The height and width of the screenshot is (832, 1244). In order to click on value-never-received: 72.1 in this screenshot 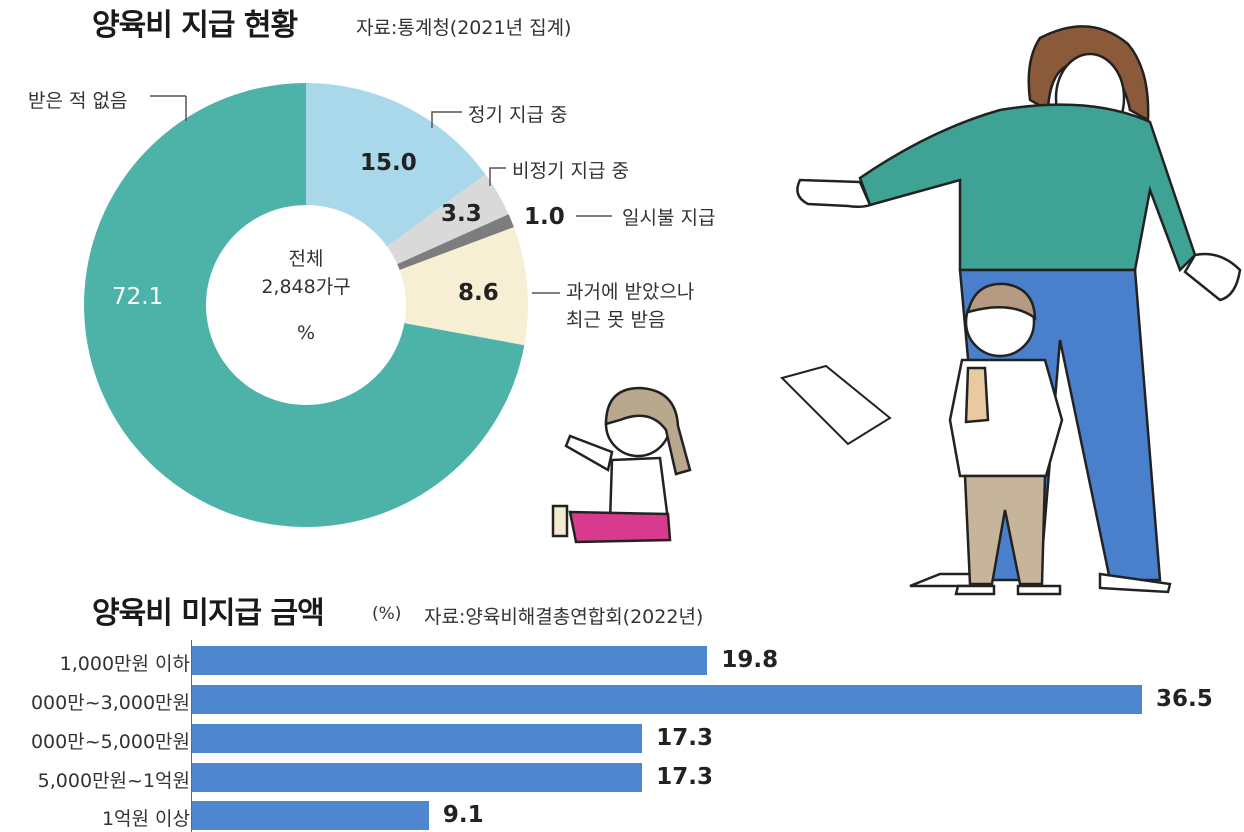, I will do `click(138, 297)`.